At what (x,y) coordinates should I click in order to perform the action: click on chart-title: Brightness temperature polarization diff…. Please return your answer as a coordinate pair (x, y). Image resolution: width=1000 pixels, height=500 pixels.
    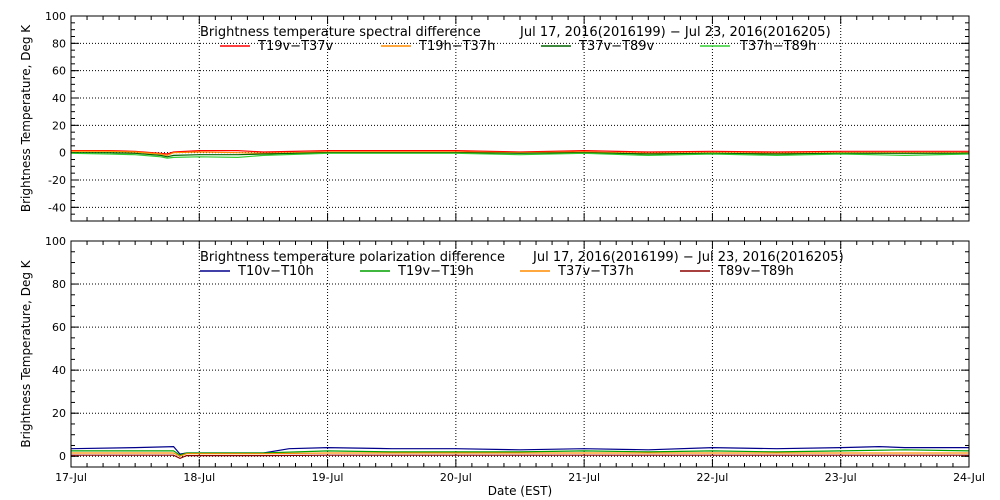
    Looking at the image, I should click on (352, 257).